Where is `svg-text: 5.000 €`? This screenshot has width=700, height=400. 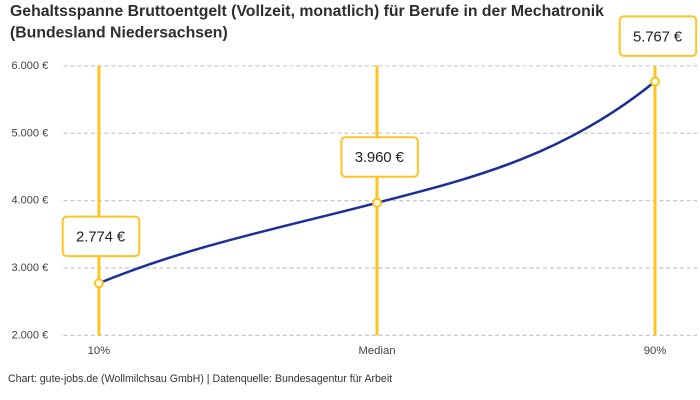 svg-text: 5.000 € is located at coordinates (29, 133).